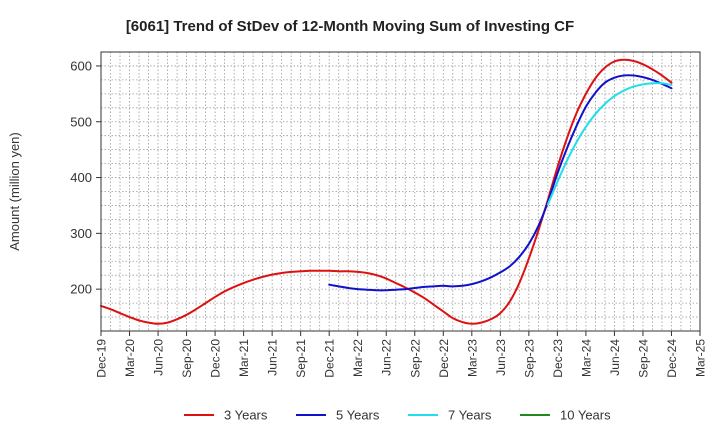  I want to click on y-tick-label: 300, so click(81, 233).